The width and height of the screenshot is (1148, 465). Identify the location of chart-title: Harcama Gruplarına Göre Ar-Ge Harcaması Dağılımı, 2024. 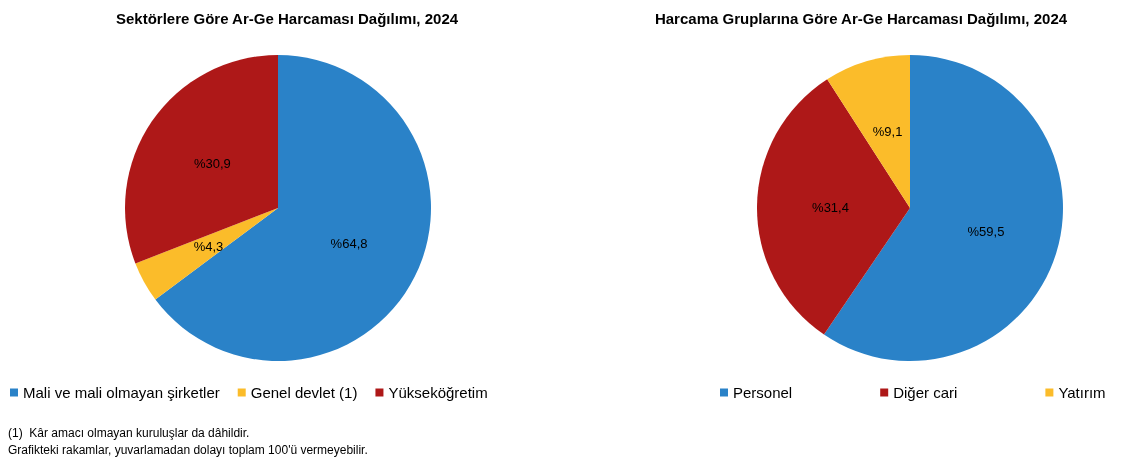
(861, 18).